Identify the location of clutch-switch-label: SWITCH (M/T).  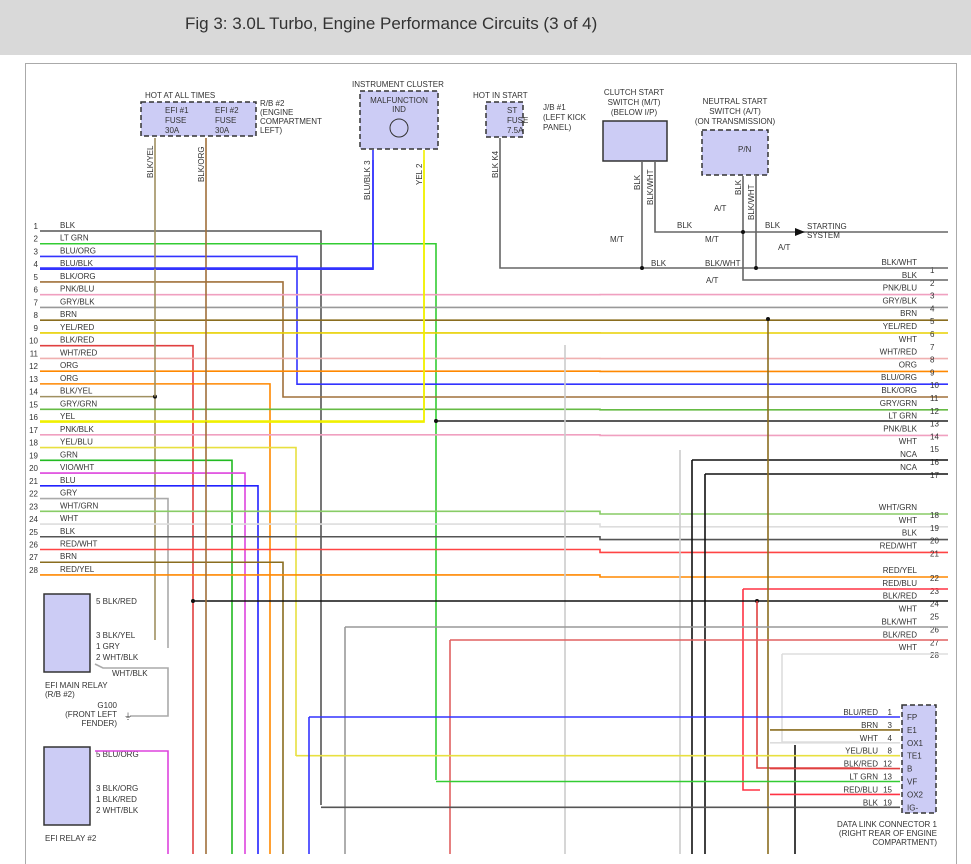
(634, 102).